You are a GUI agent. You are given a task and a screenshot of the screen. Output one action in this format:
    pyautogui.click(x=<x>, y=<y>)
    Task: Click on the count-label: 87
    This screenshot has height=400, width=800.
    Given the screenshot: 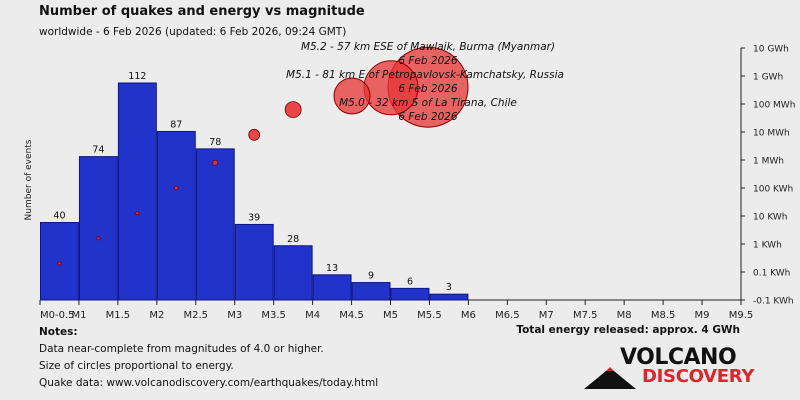 What is the action you would take?
    pyautogui.click(x=176, y=124)
    